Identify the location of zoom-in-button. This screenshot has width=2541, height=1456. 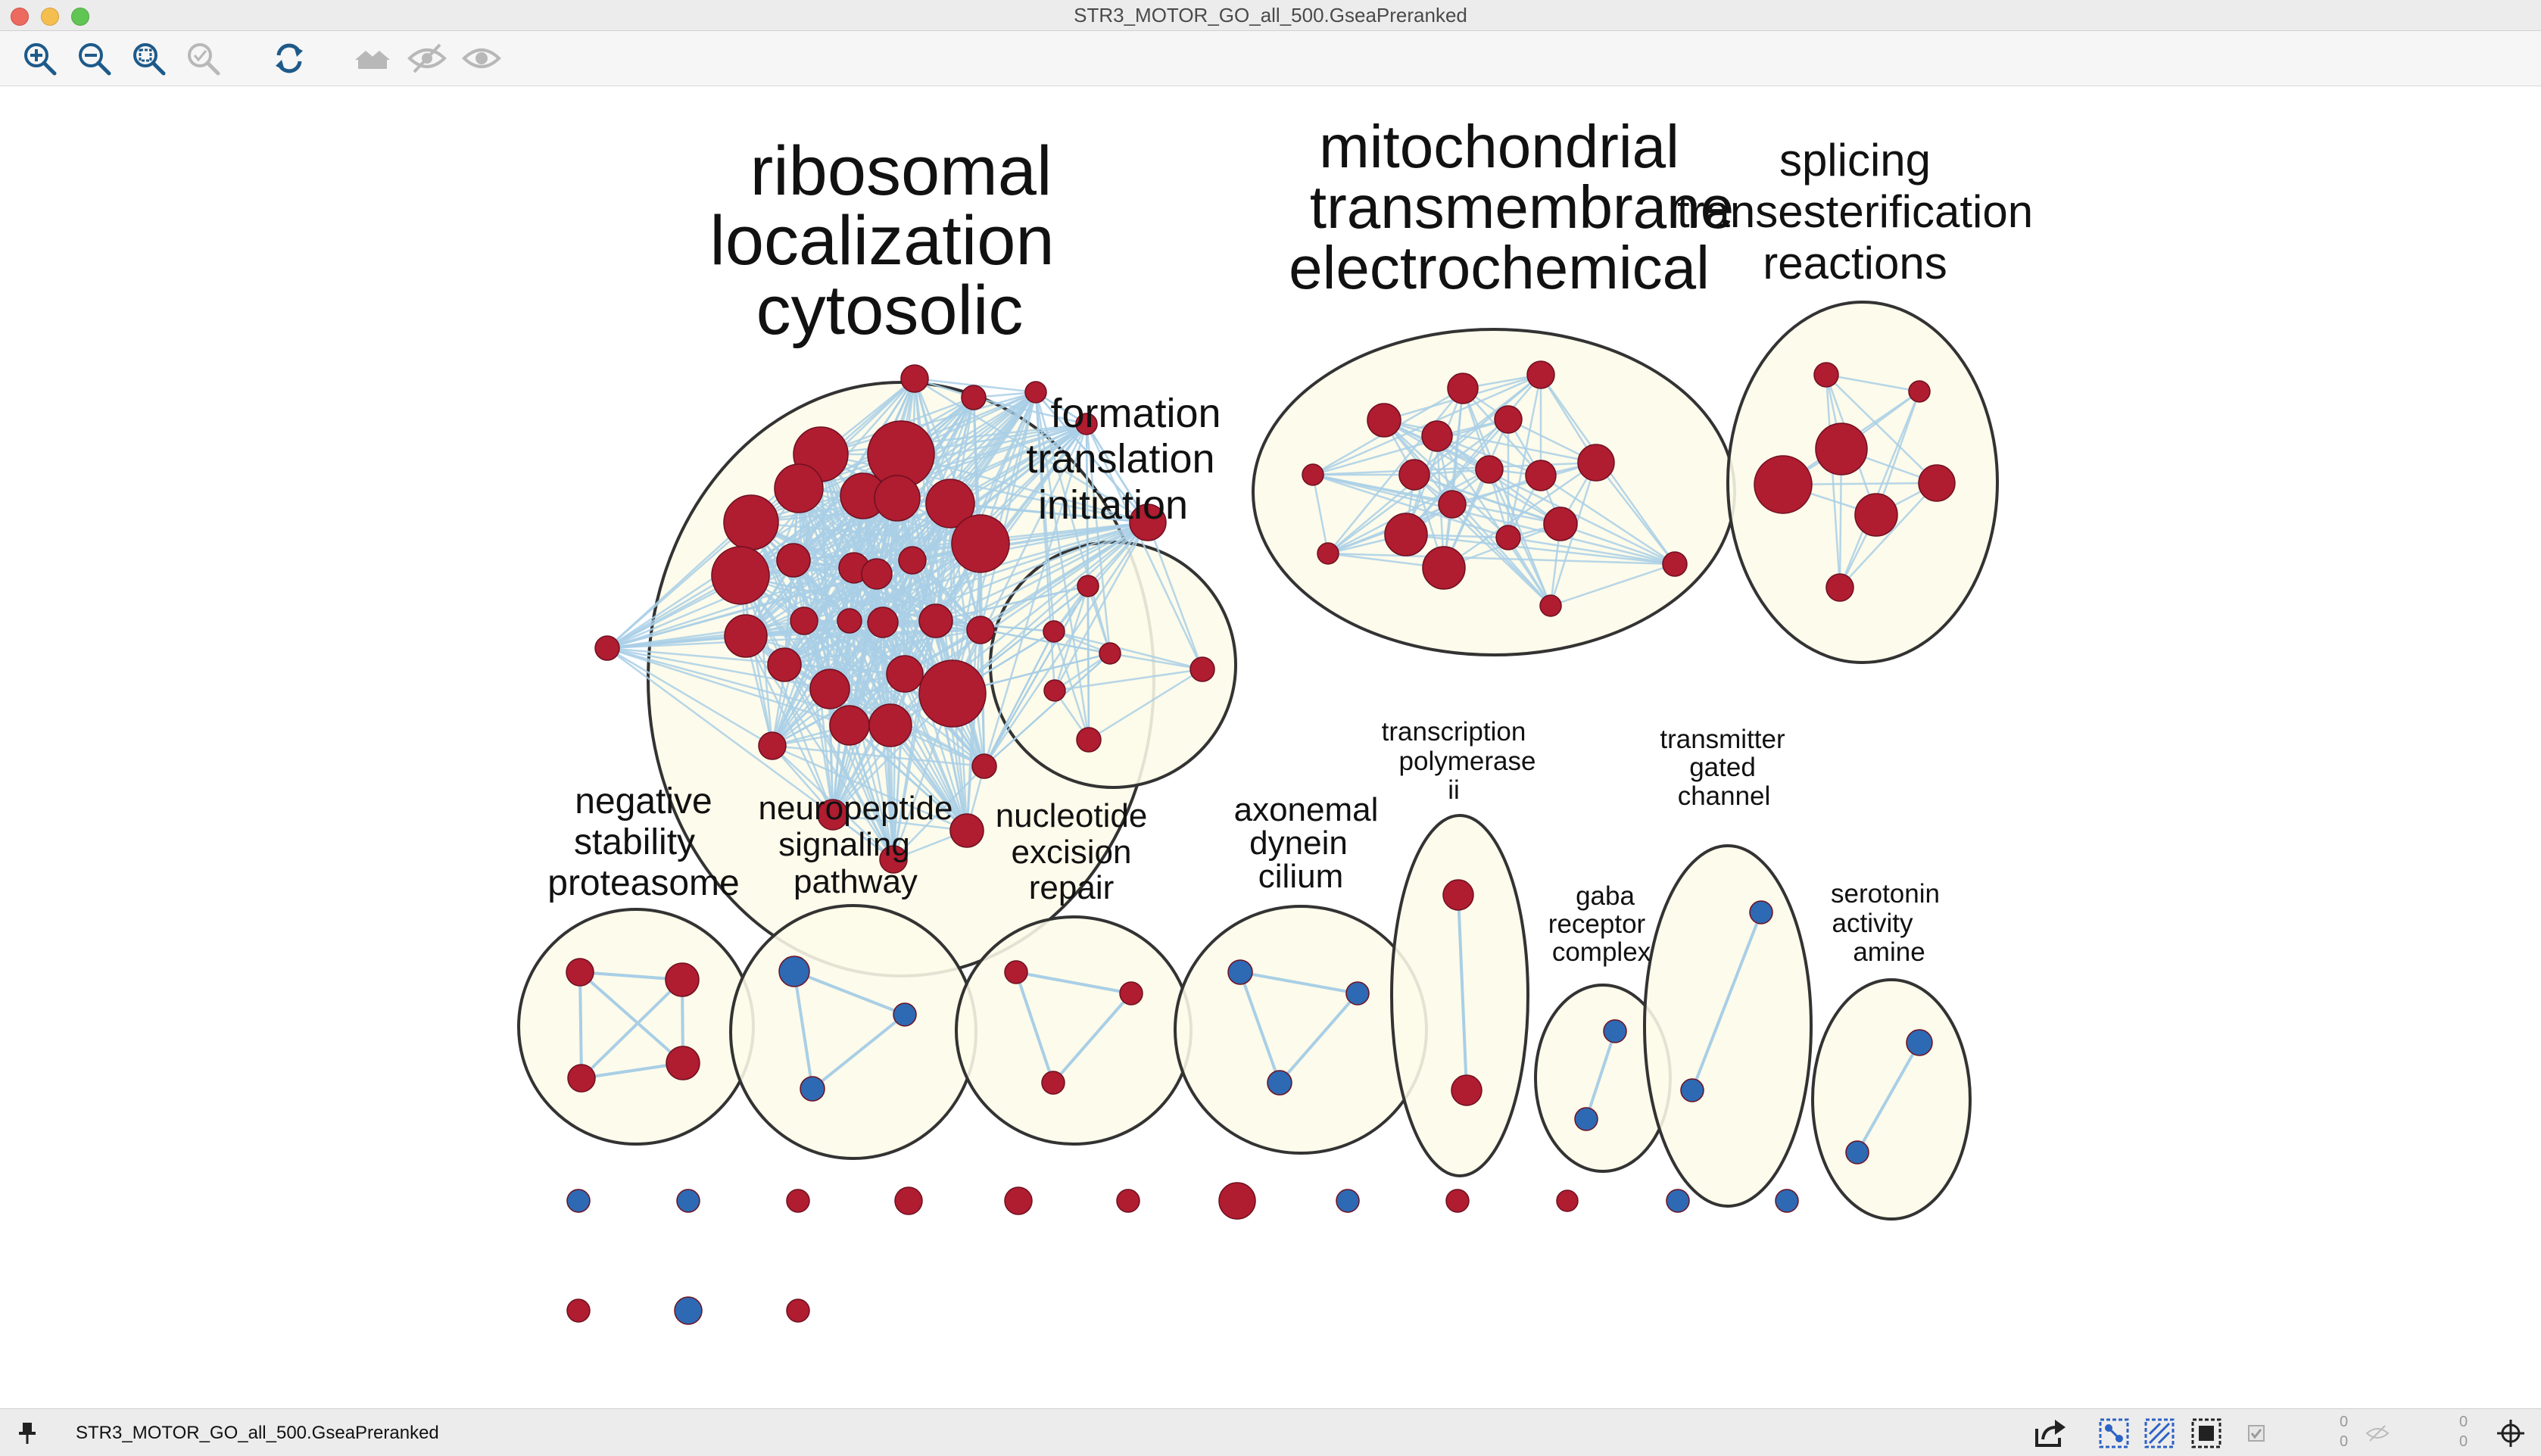
(39, 58).